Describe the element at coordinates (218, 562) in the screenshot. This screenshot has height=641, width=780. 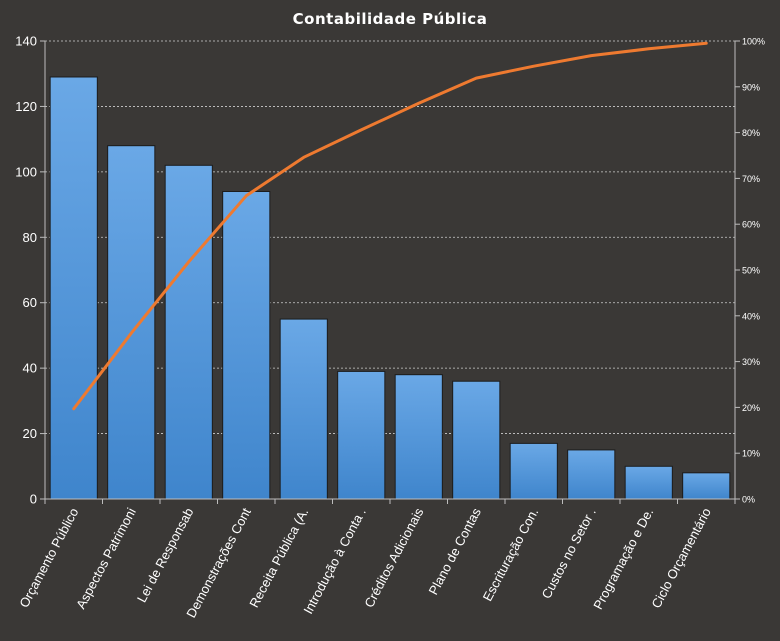
I see `x-tick-label: Demonstrações Cont` at that location.